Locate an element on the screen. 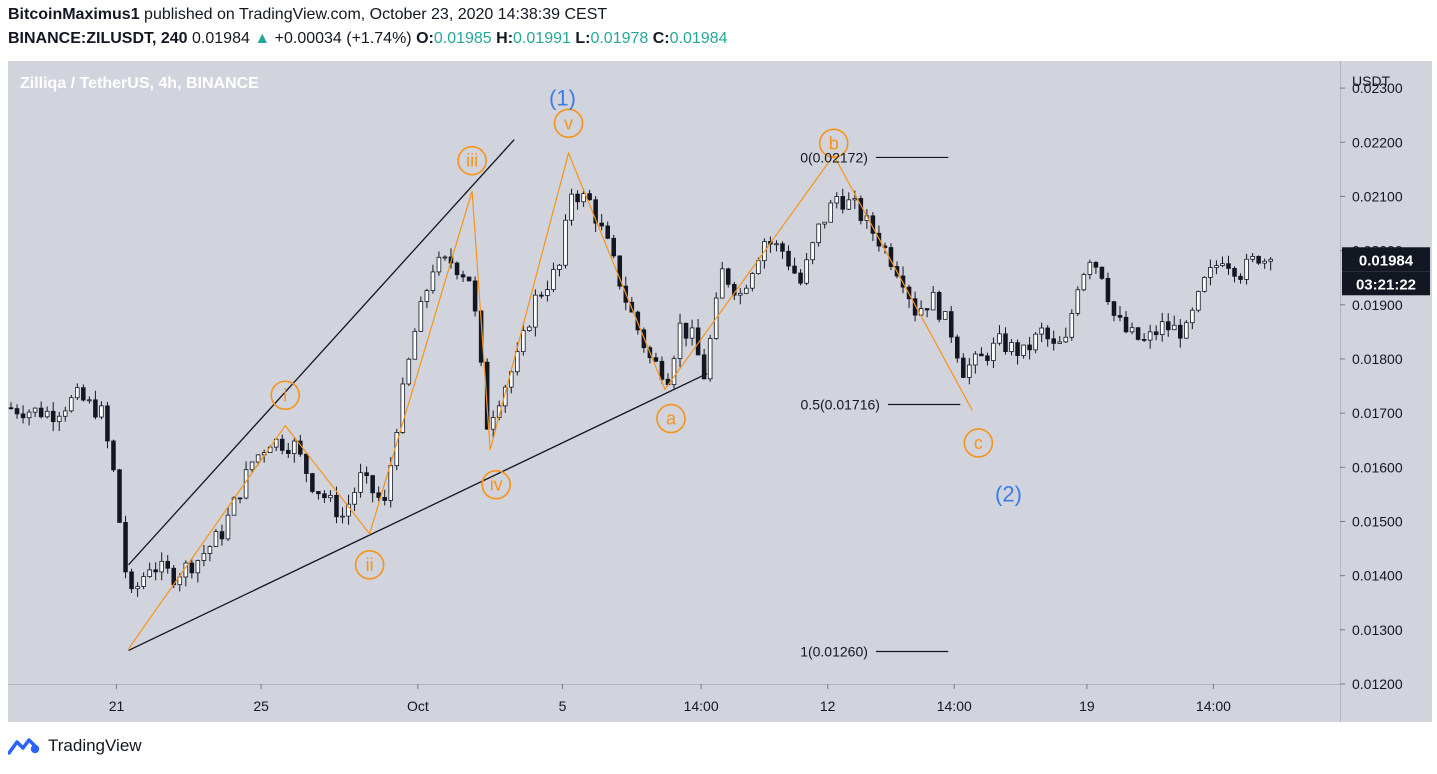 The image size is (1437, 774). price-tag-value: 0.01984 is located at coordinates (1386, 260).